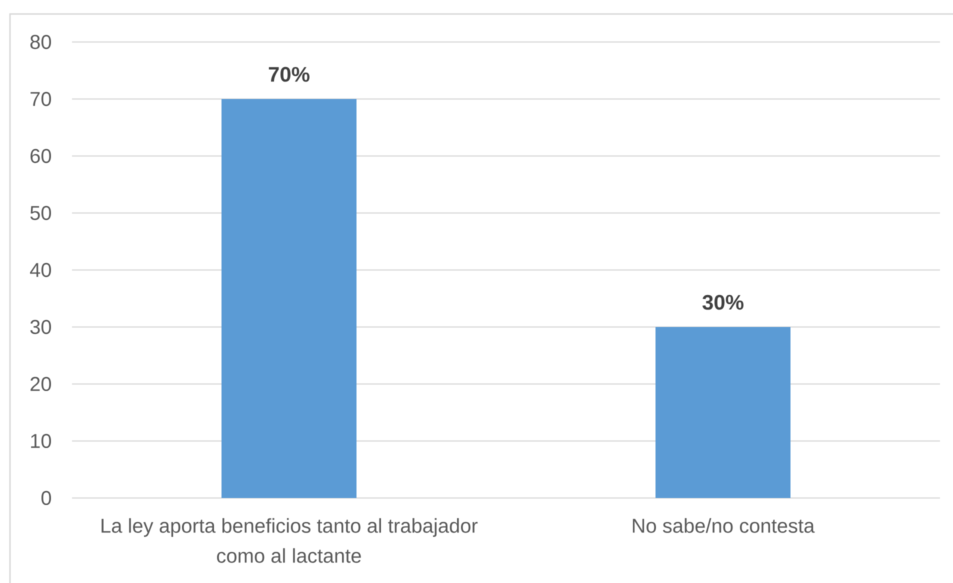  I want to click on data-label: 70%, so click(289, 74).